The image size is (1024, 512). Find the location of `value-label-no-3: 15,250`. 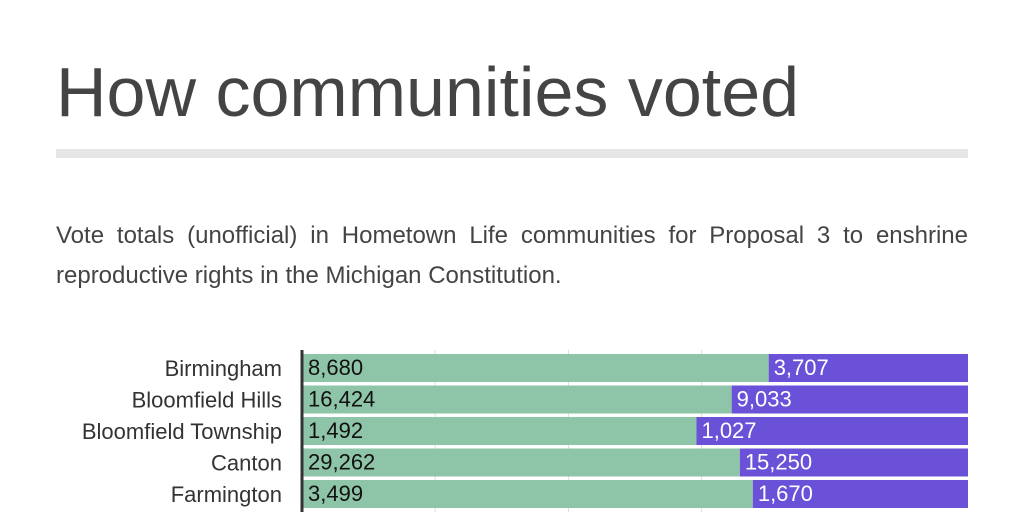

value-label-no-3: 15,250 is located at coordinates (778, 462).